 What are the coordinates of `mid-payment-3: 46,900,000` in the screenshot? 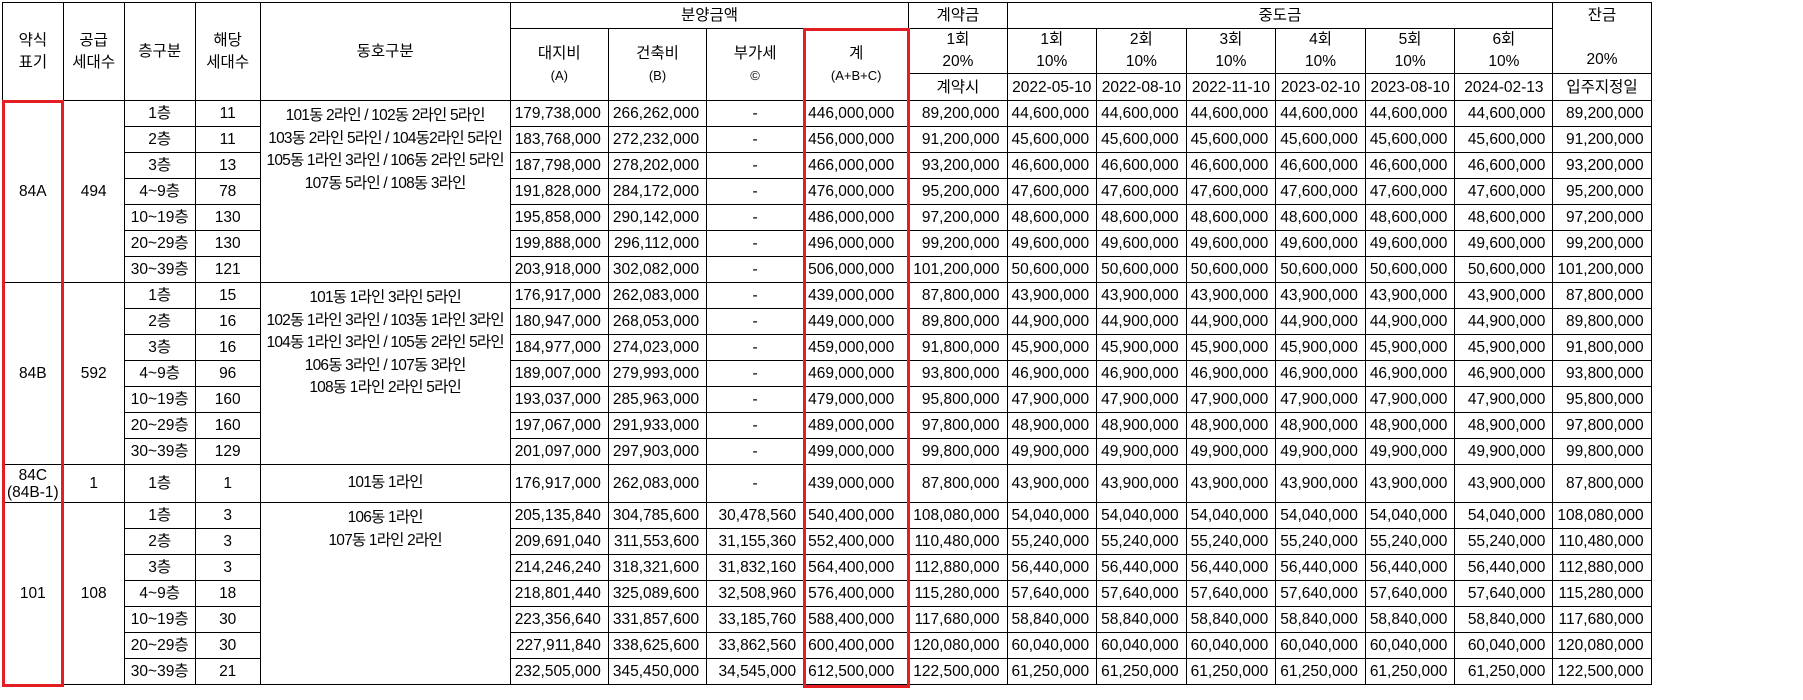 It's located at (1231, 373).